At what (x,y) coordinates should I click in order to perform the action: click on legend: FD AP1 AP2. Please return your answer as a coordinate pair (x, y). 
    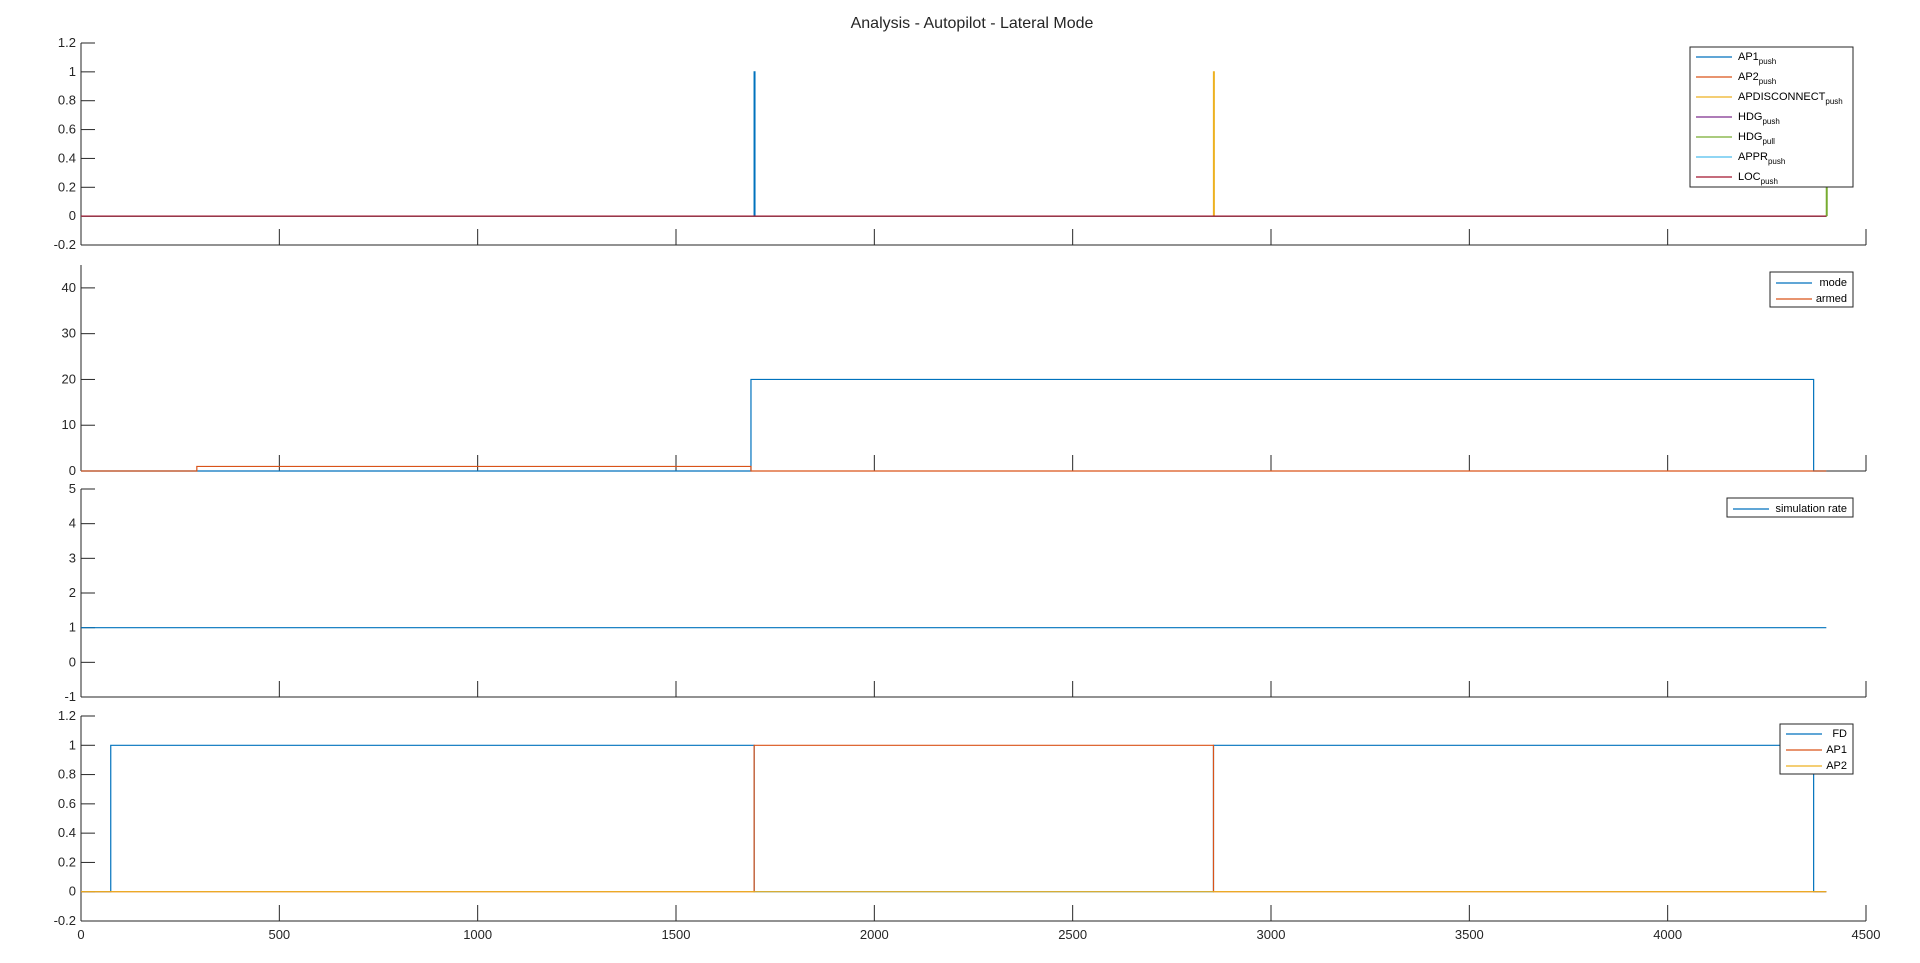
    Looking at the image, I should click on (1816, 749).